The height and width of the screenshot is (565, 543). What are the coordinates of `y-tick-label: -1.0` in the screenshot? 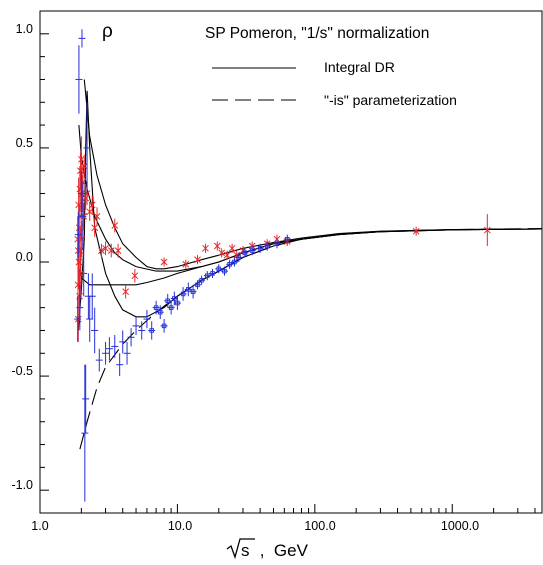 It's located at (22, 485).